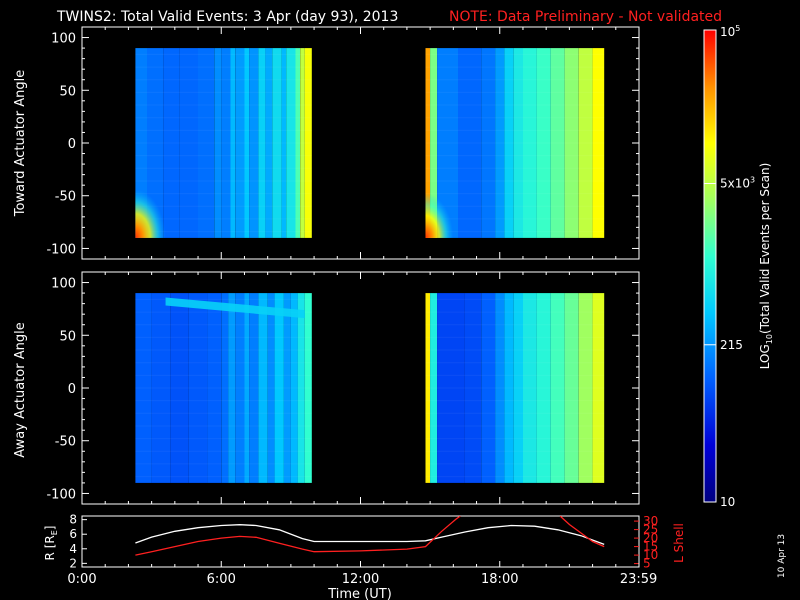 The image size is (800, 600). I want to click on toward-ytick-label: 50, so click(67, 91).